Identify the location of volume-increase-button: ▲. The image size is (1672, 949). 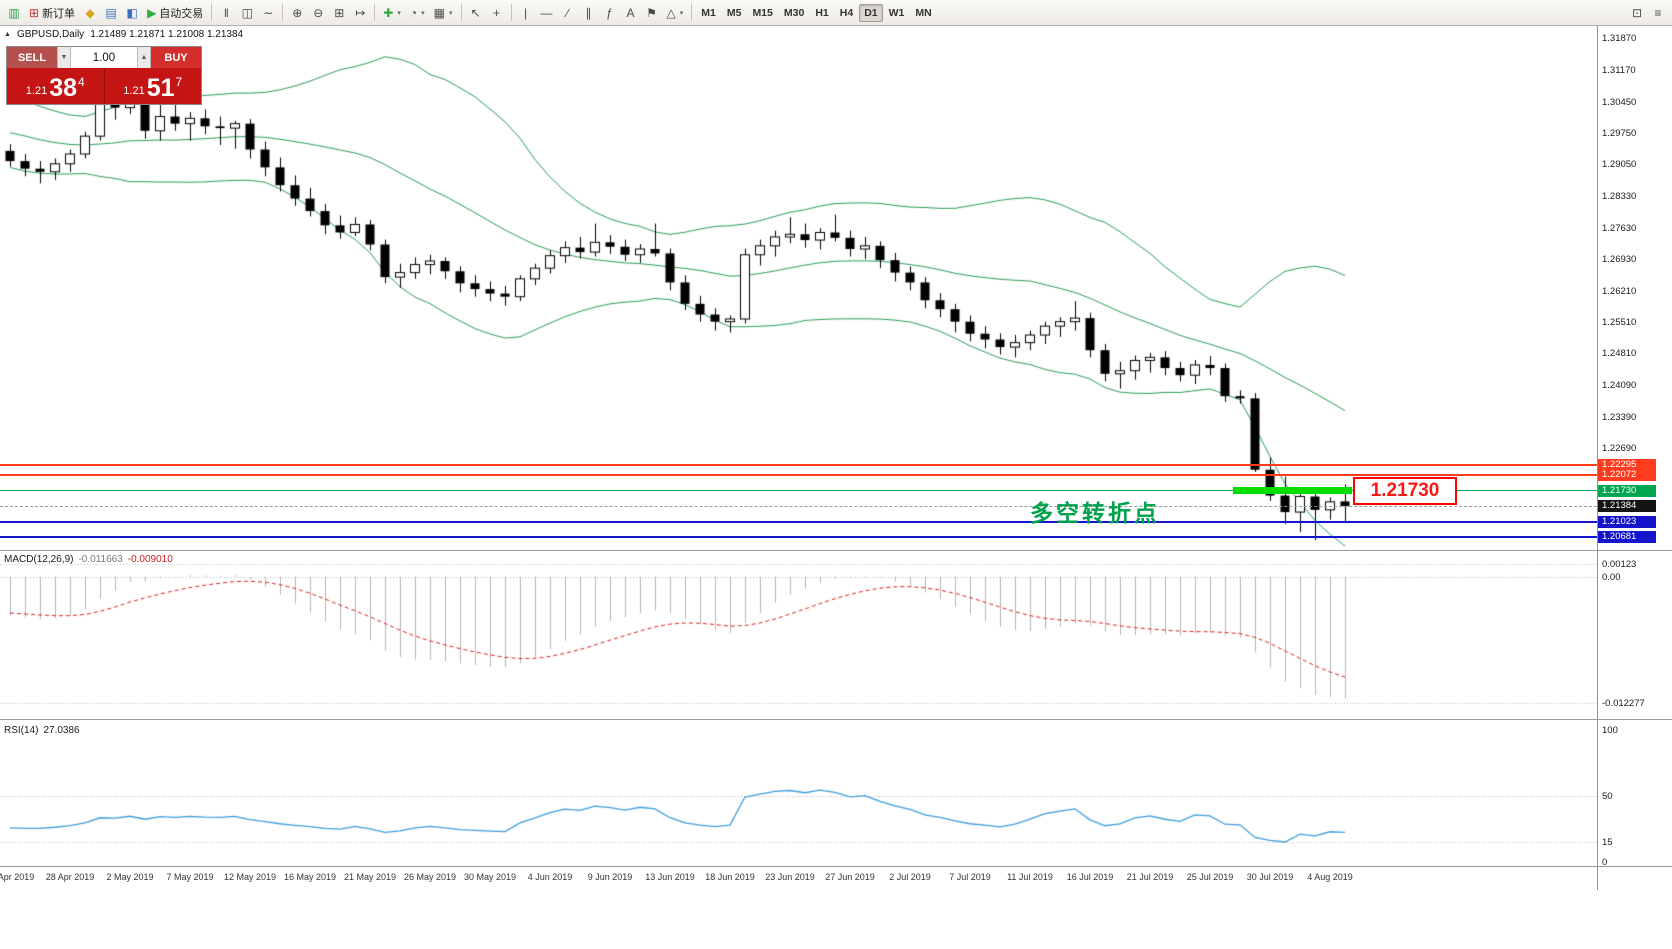
(144, 57).